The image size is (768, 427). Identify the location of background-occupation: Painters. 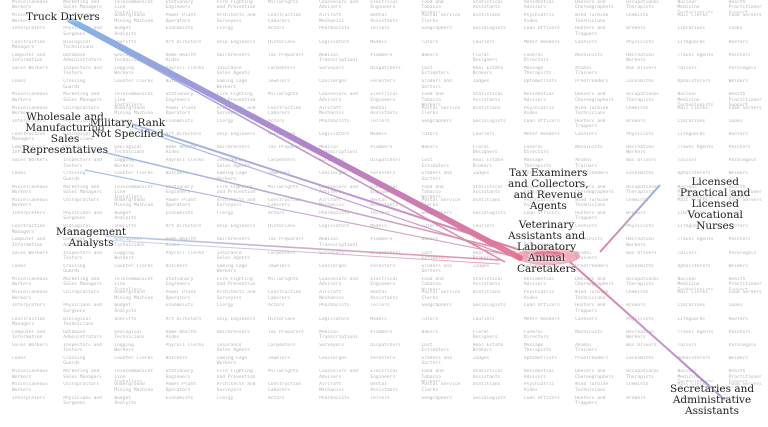
(739, 148).